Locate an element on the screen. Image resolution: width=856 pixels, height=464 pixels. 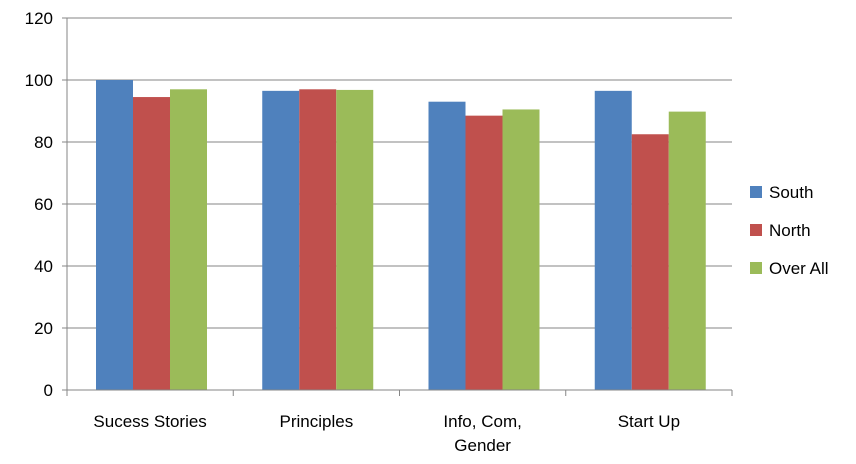
y-tick-label: 120 is located at coordinates (39, 18).